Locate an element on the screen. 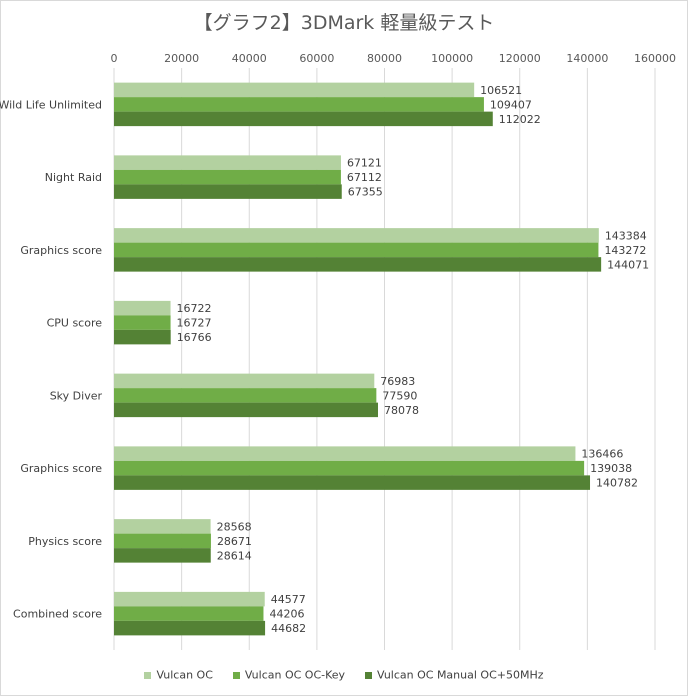 The image size is (688, 696). x-tick-label: 80000 is located at coordinates (384, 58).